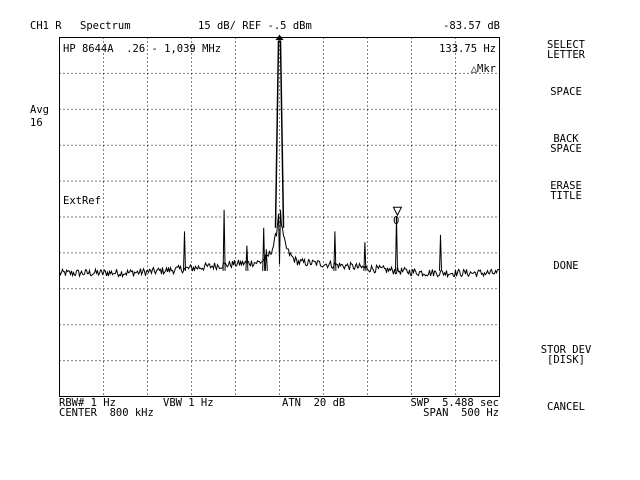  Describe the element at coordinates (106, 413) in the screenshot. I see `center-frequency-readout: CENTER 800 kHz` at that location.